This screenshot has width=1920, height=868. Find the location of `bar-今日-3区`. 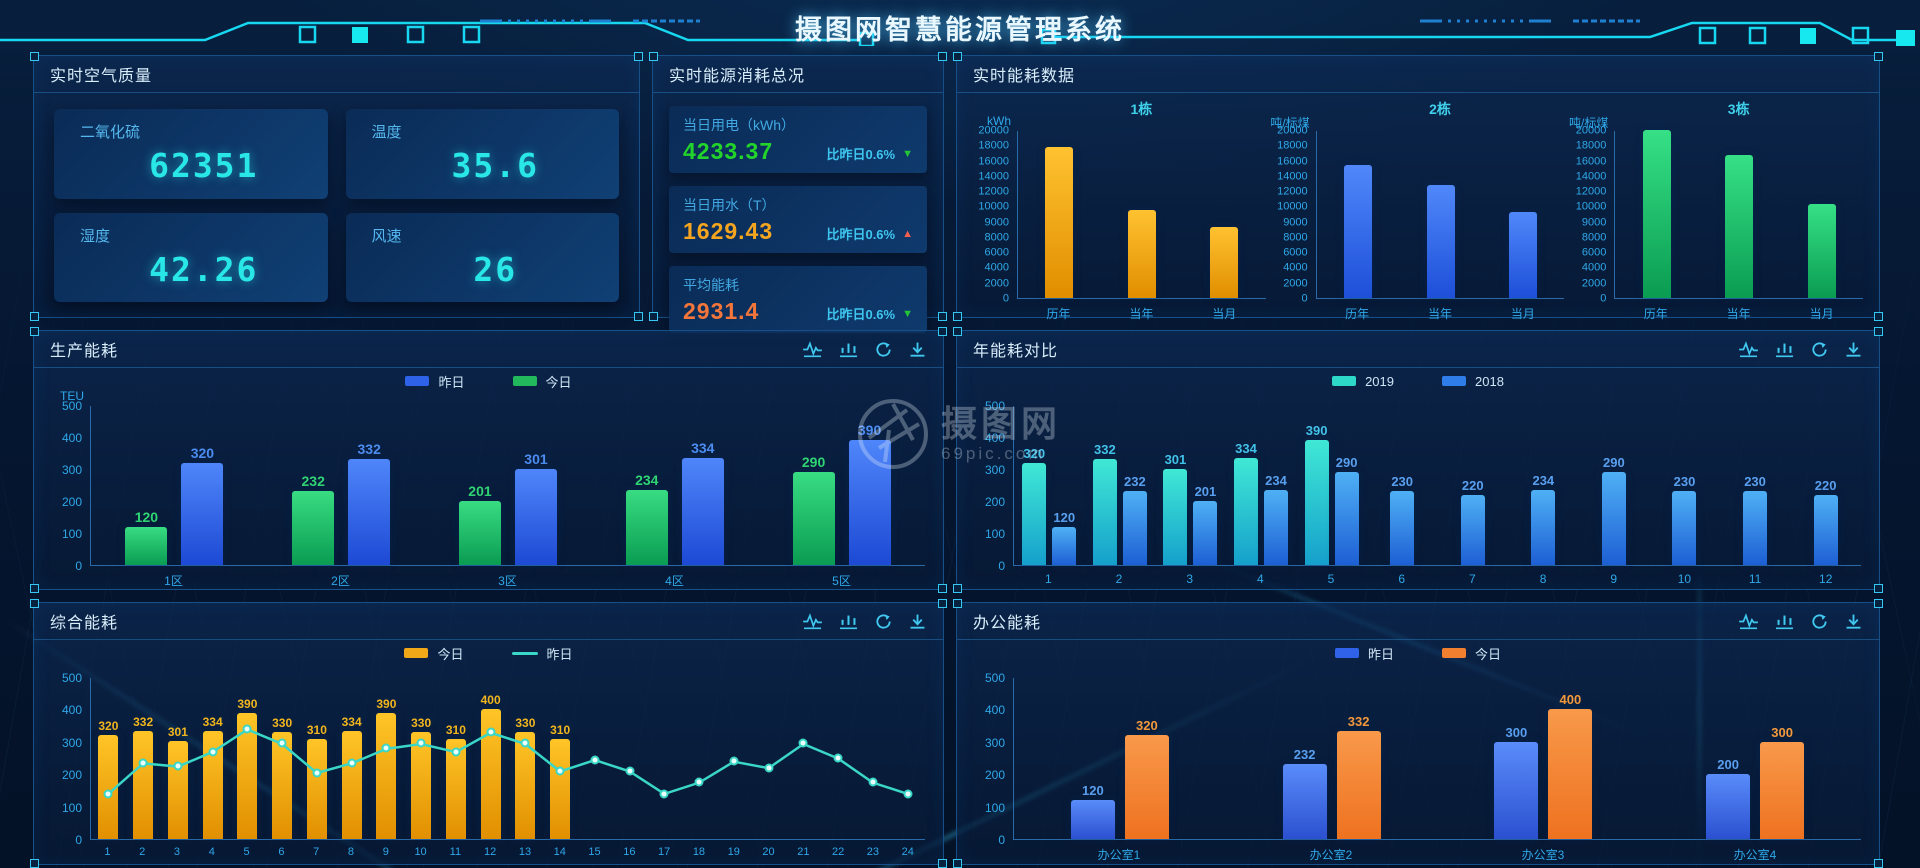

bar-今日-3区 is located at coordinates (479, 533).